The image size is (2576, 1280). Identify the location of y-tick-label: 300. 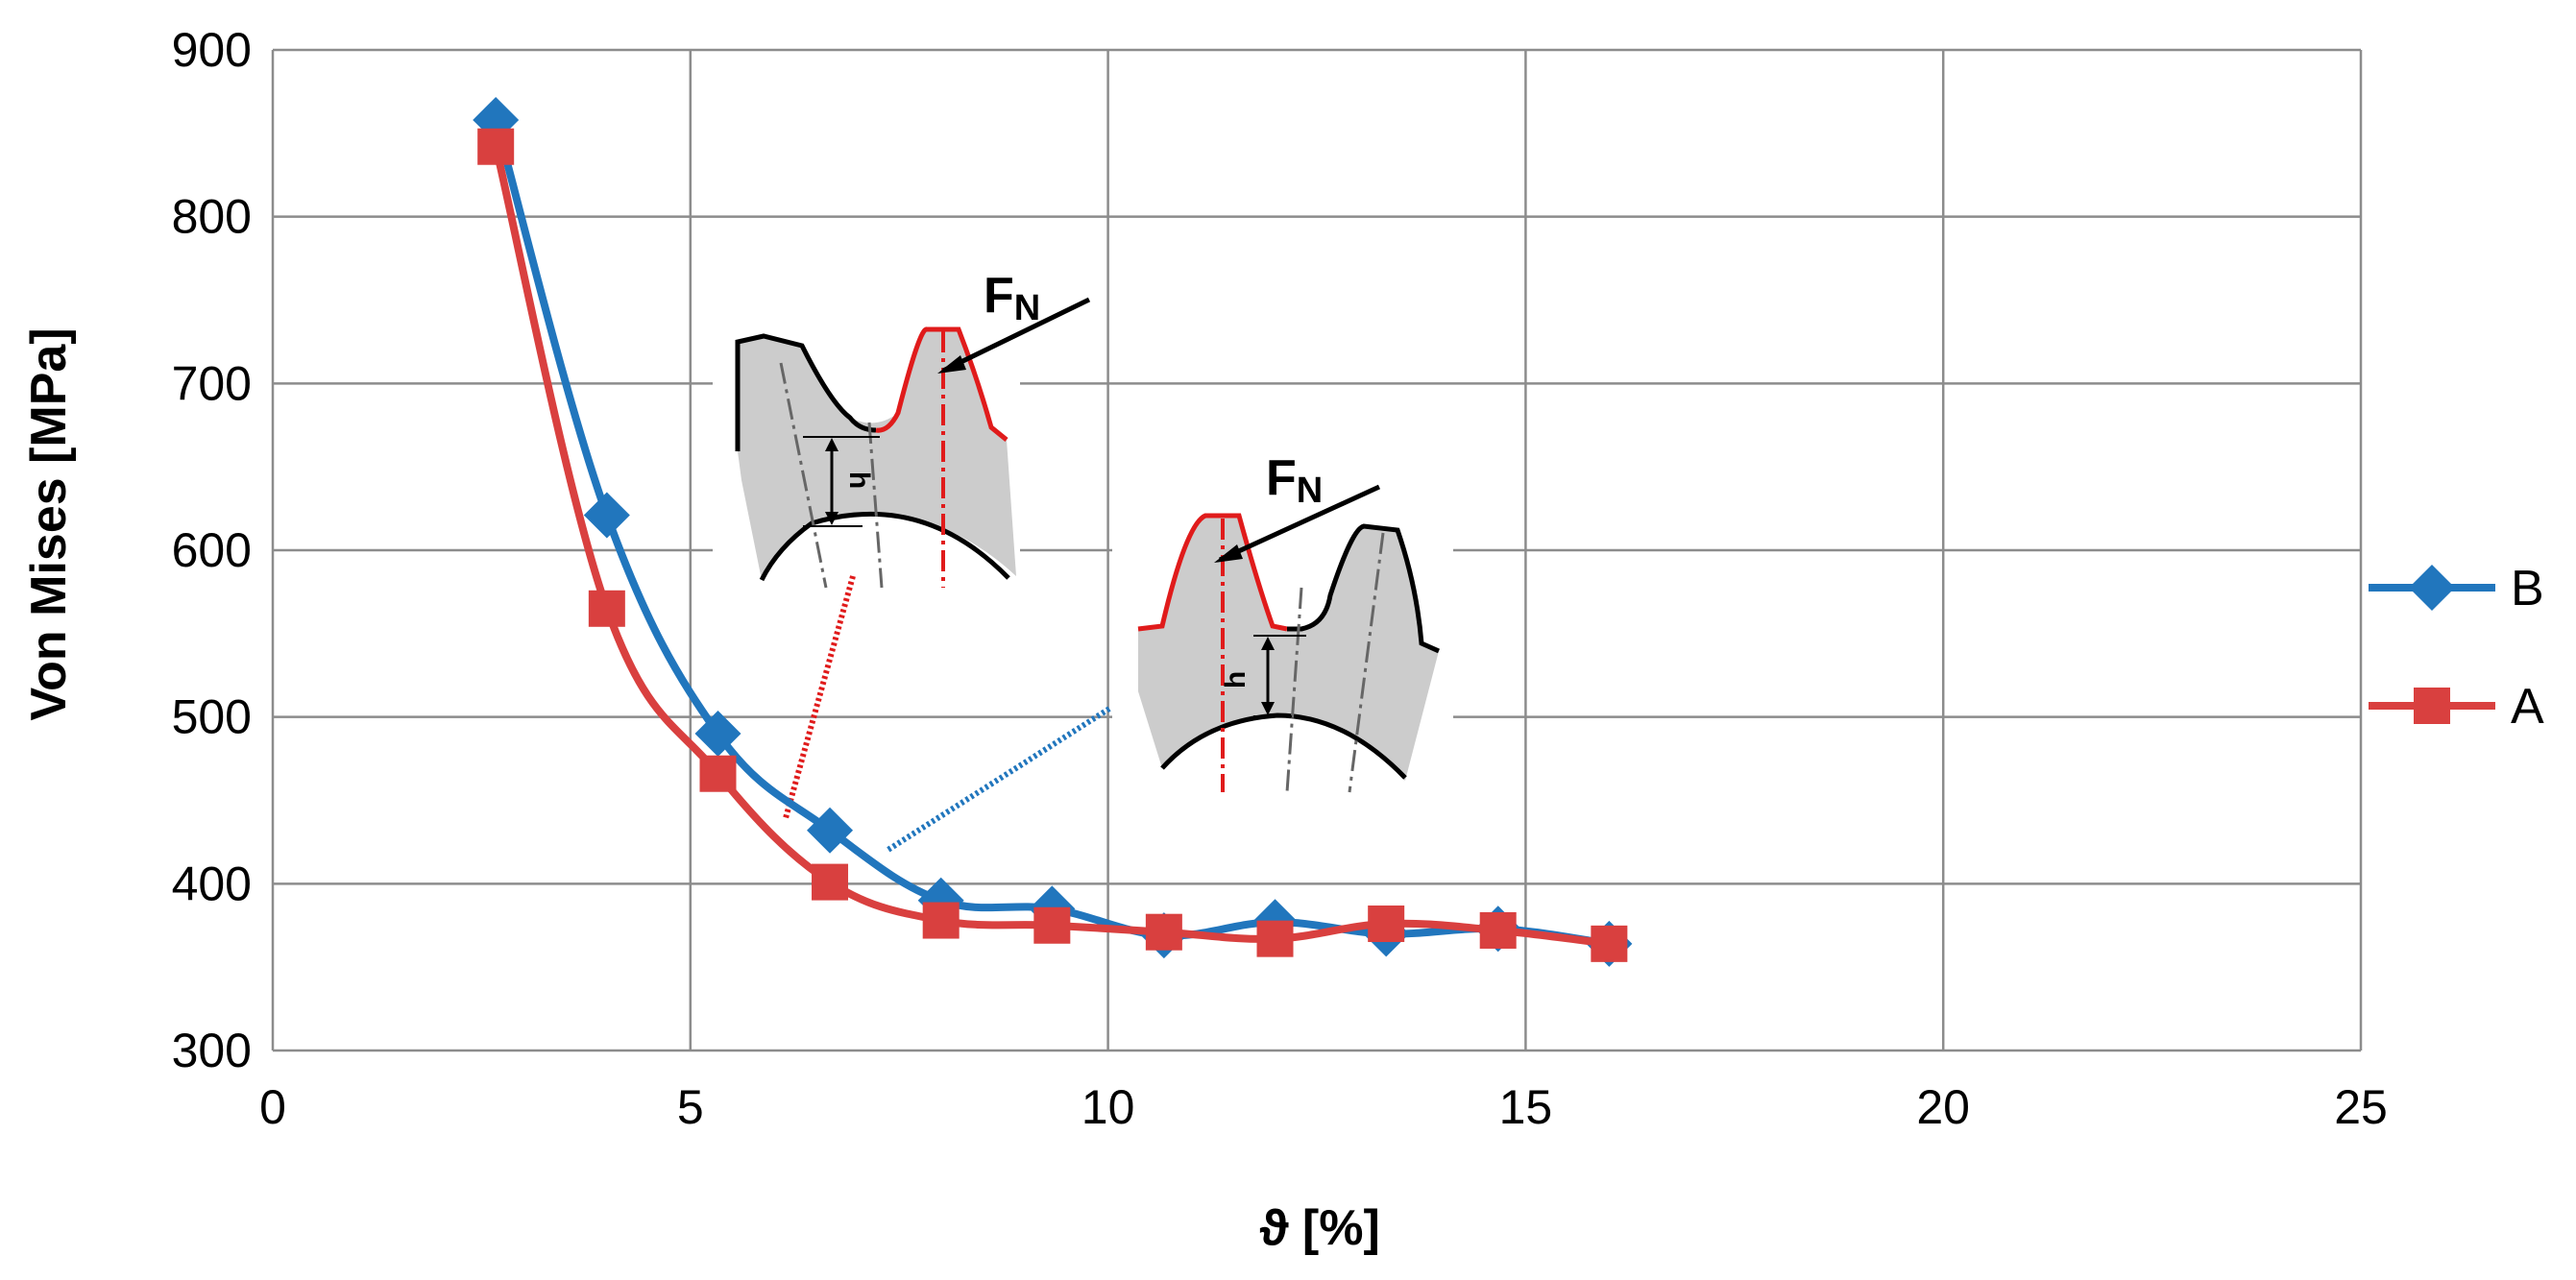
(212, 1051).